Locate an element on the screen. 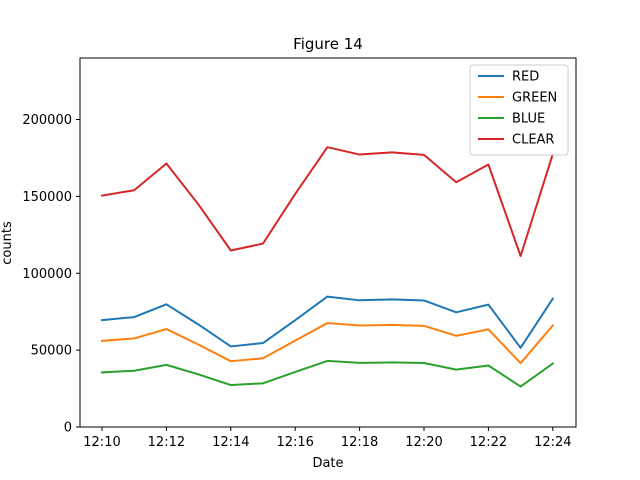 The height and width of the screenshot is (480, 640). x-tick-label: 12:22 is located at coordinates (488, 442).